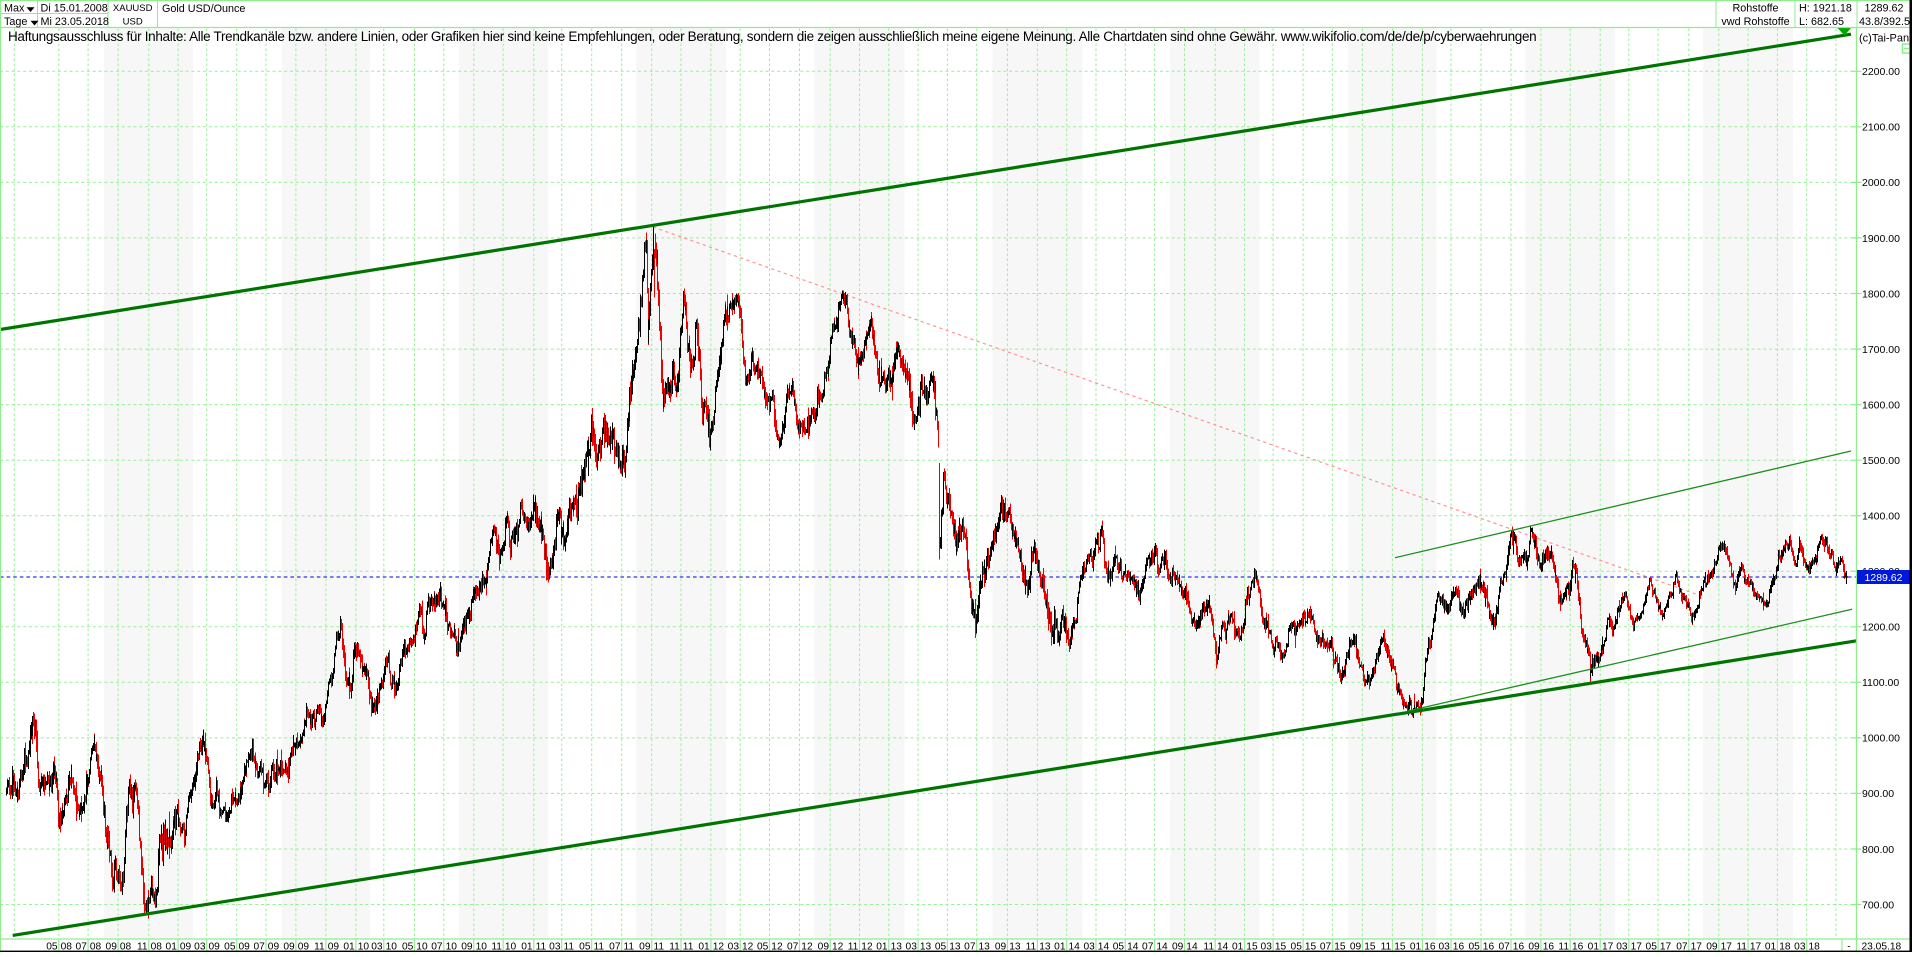 The width and height of the screenshot is (1912, 957). I want to click on svg-text: 1289.62, so click(1883, 9).